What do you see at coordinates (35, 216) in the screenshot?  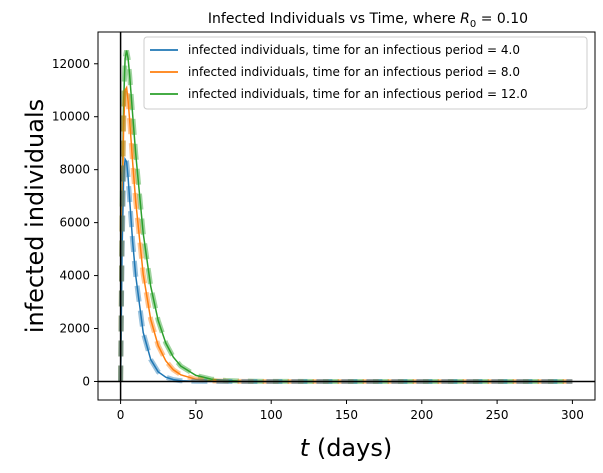 I see `y-axis-label: infected individuals` at bounding box center [35, 216].